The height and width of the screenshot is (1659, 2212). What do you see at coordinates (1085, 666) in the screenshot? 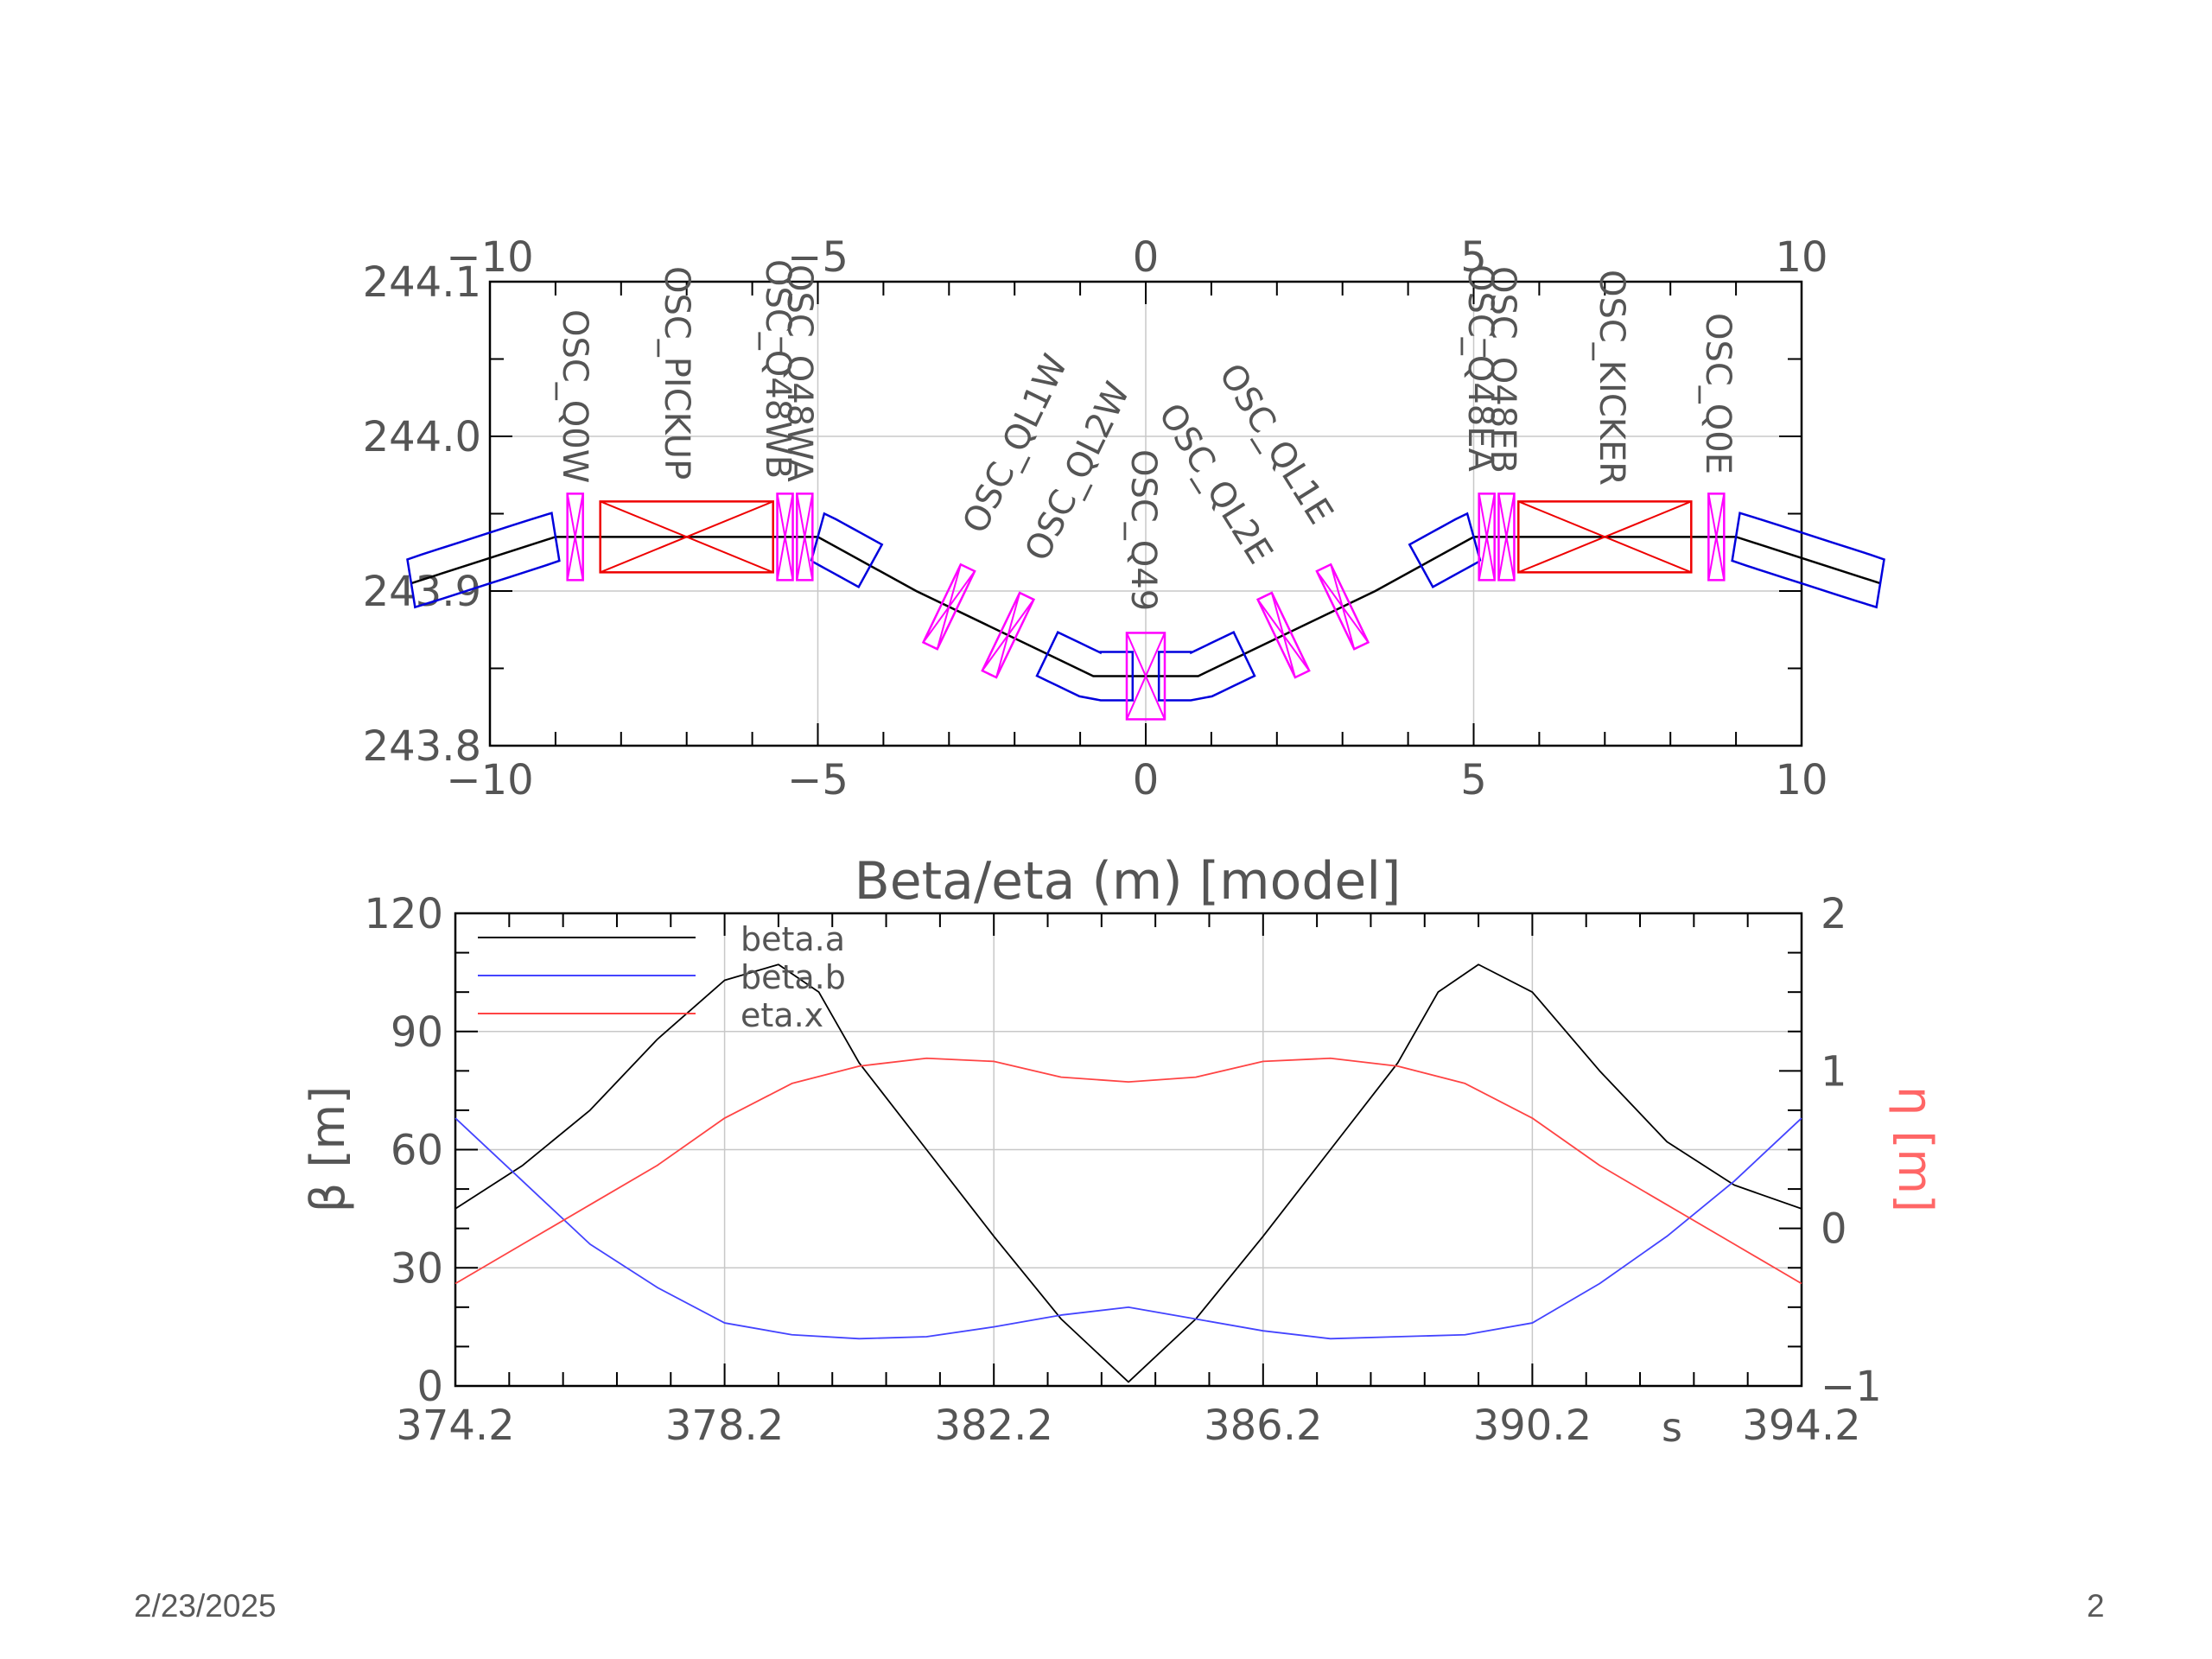
I see `dipole-center-west` at bounding box center [1085, 666].